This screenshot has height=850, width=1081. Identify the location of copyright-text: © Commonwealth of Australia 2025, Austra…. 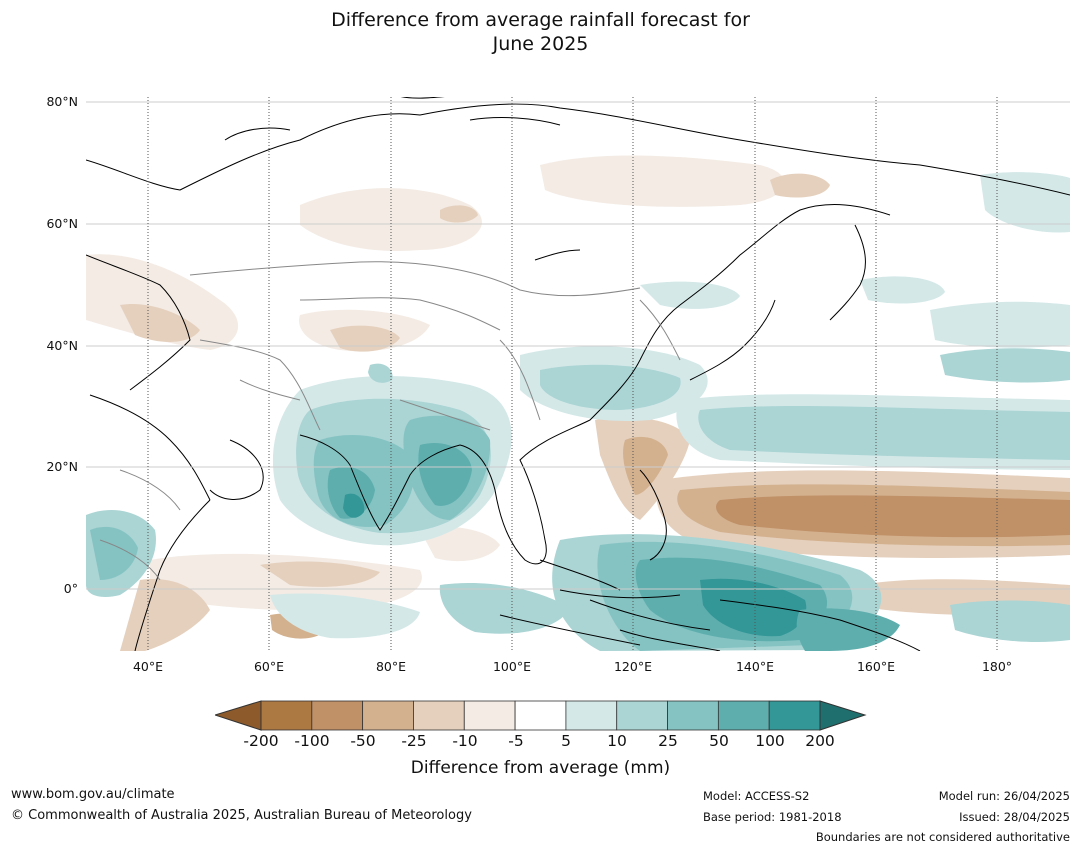
(241, 815).